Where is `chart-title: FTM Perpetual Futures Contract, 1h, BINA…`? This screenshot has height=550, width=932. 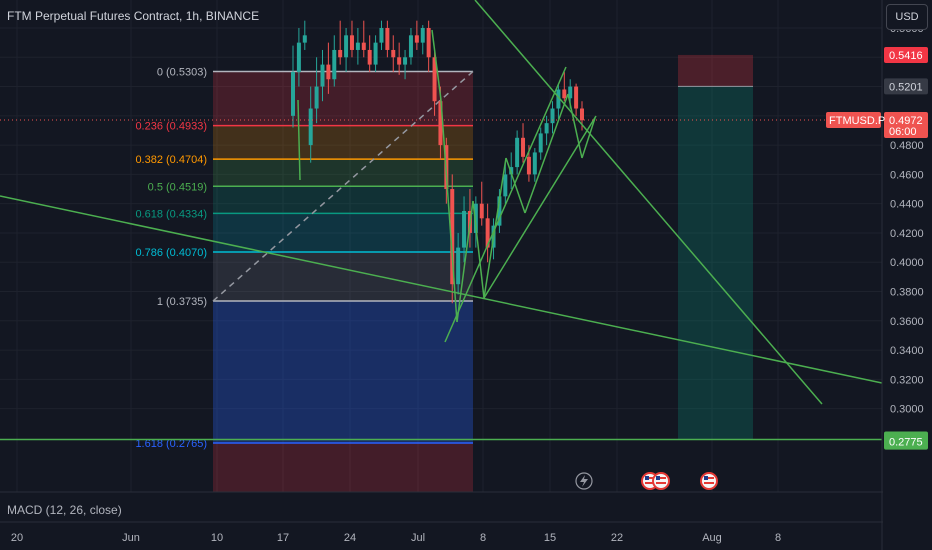
chart-title: FTM Perpetual Futures Contract, 1h, BINA… is located at coordinates (133, 16).